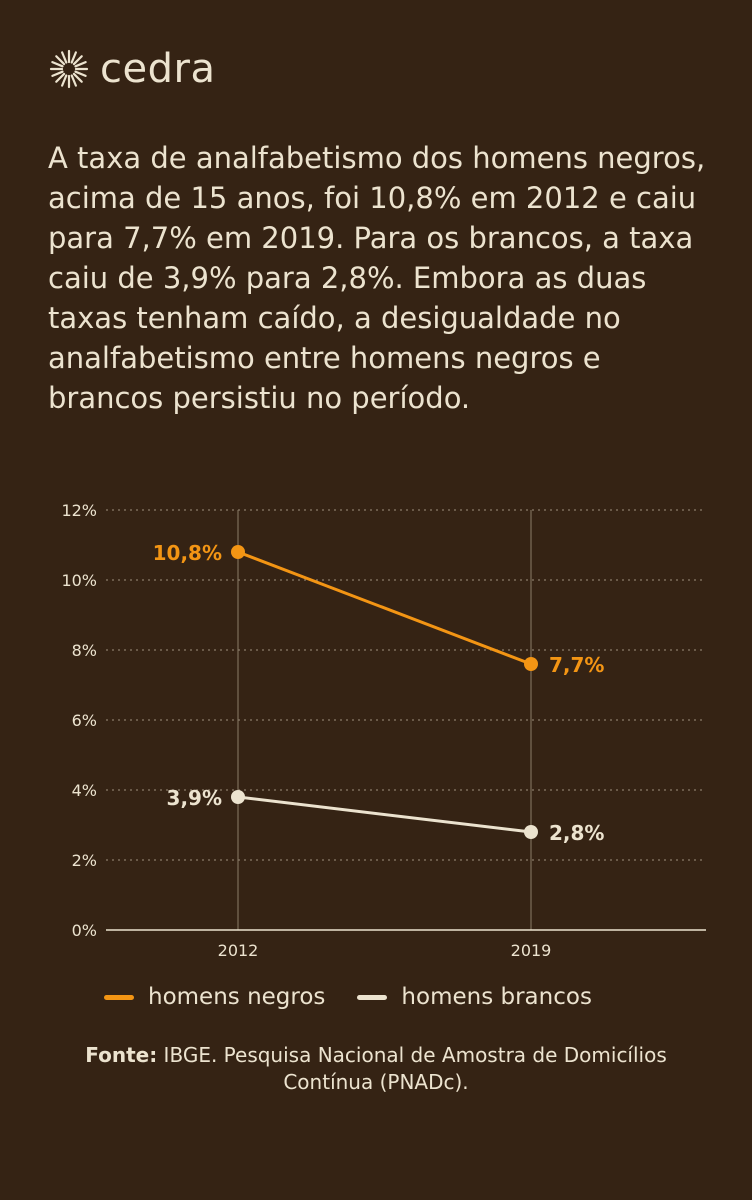 Image resolution: width=752 pixels, height=1200 pixels. What do you see at coordinates (187, 553) in the screenshot?
I see `data-label-negros: 10,8%` at bounding box center [187, 553].